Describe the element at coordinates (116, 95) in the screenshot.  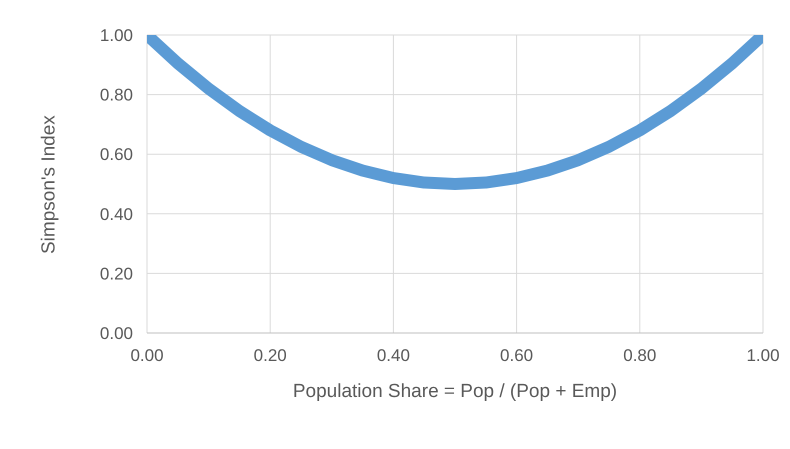
I see `y-tick-label: 0.80` at that location.